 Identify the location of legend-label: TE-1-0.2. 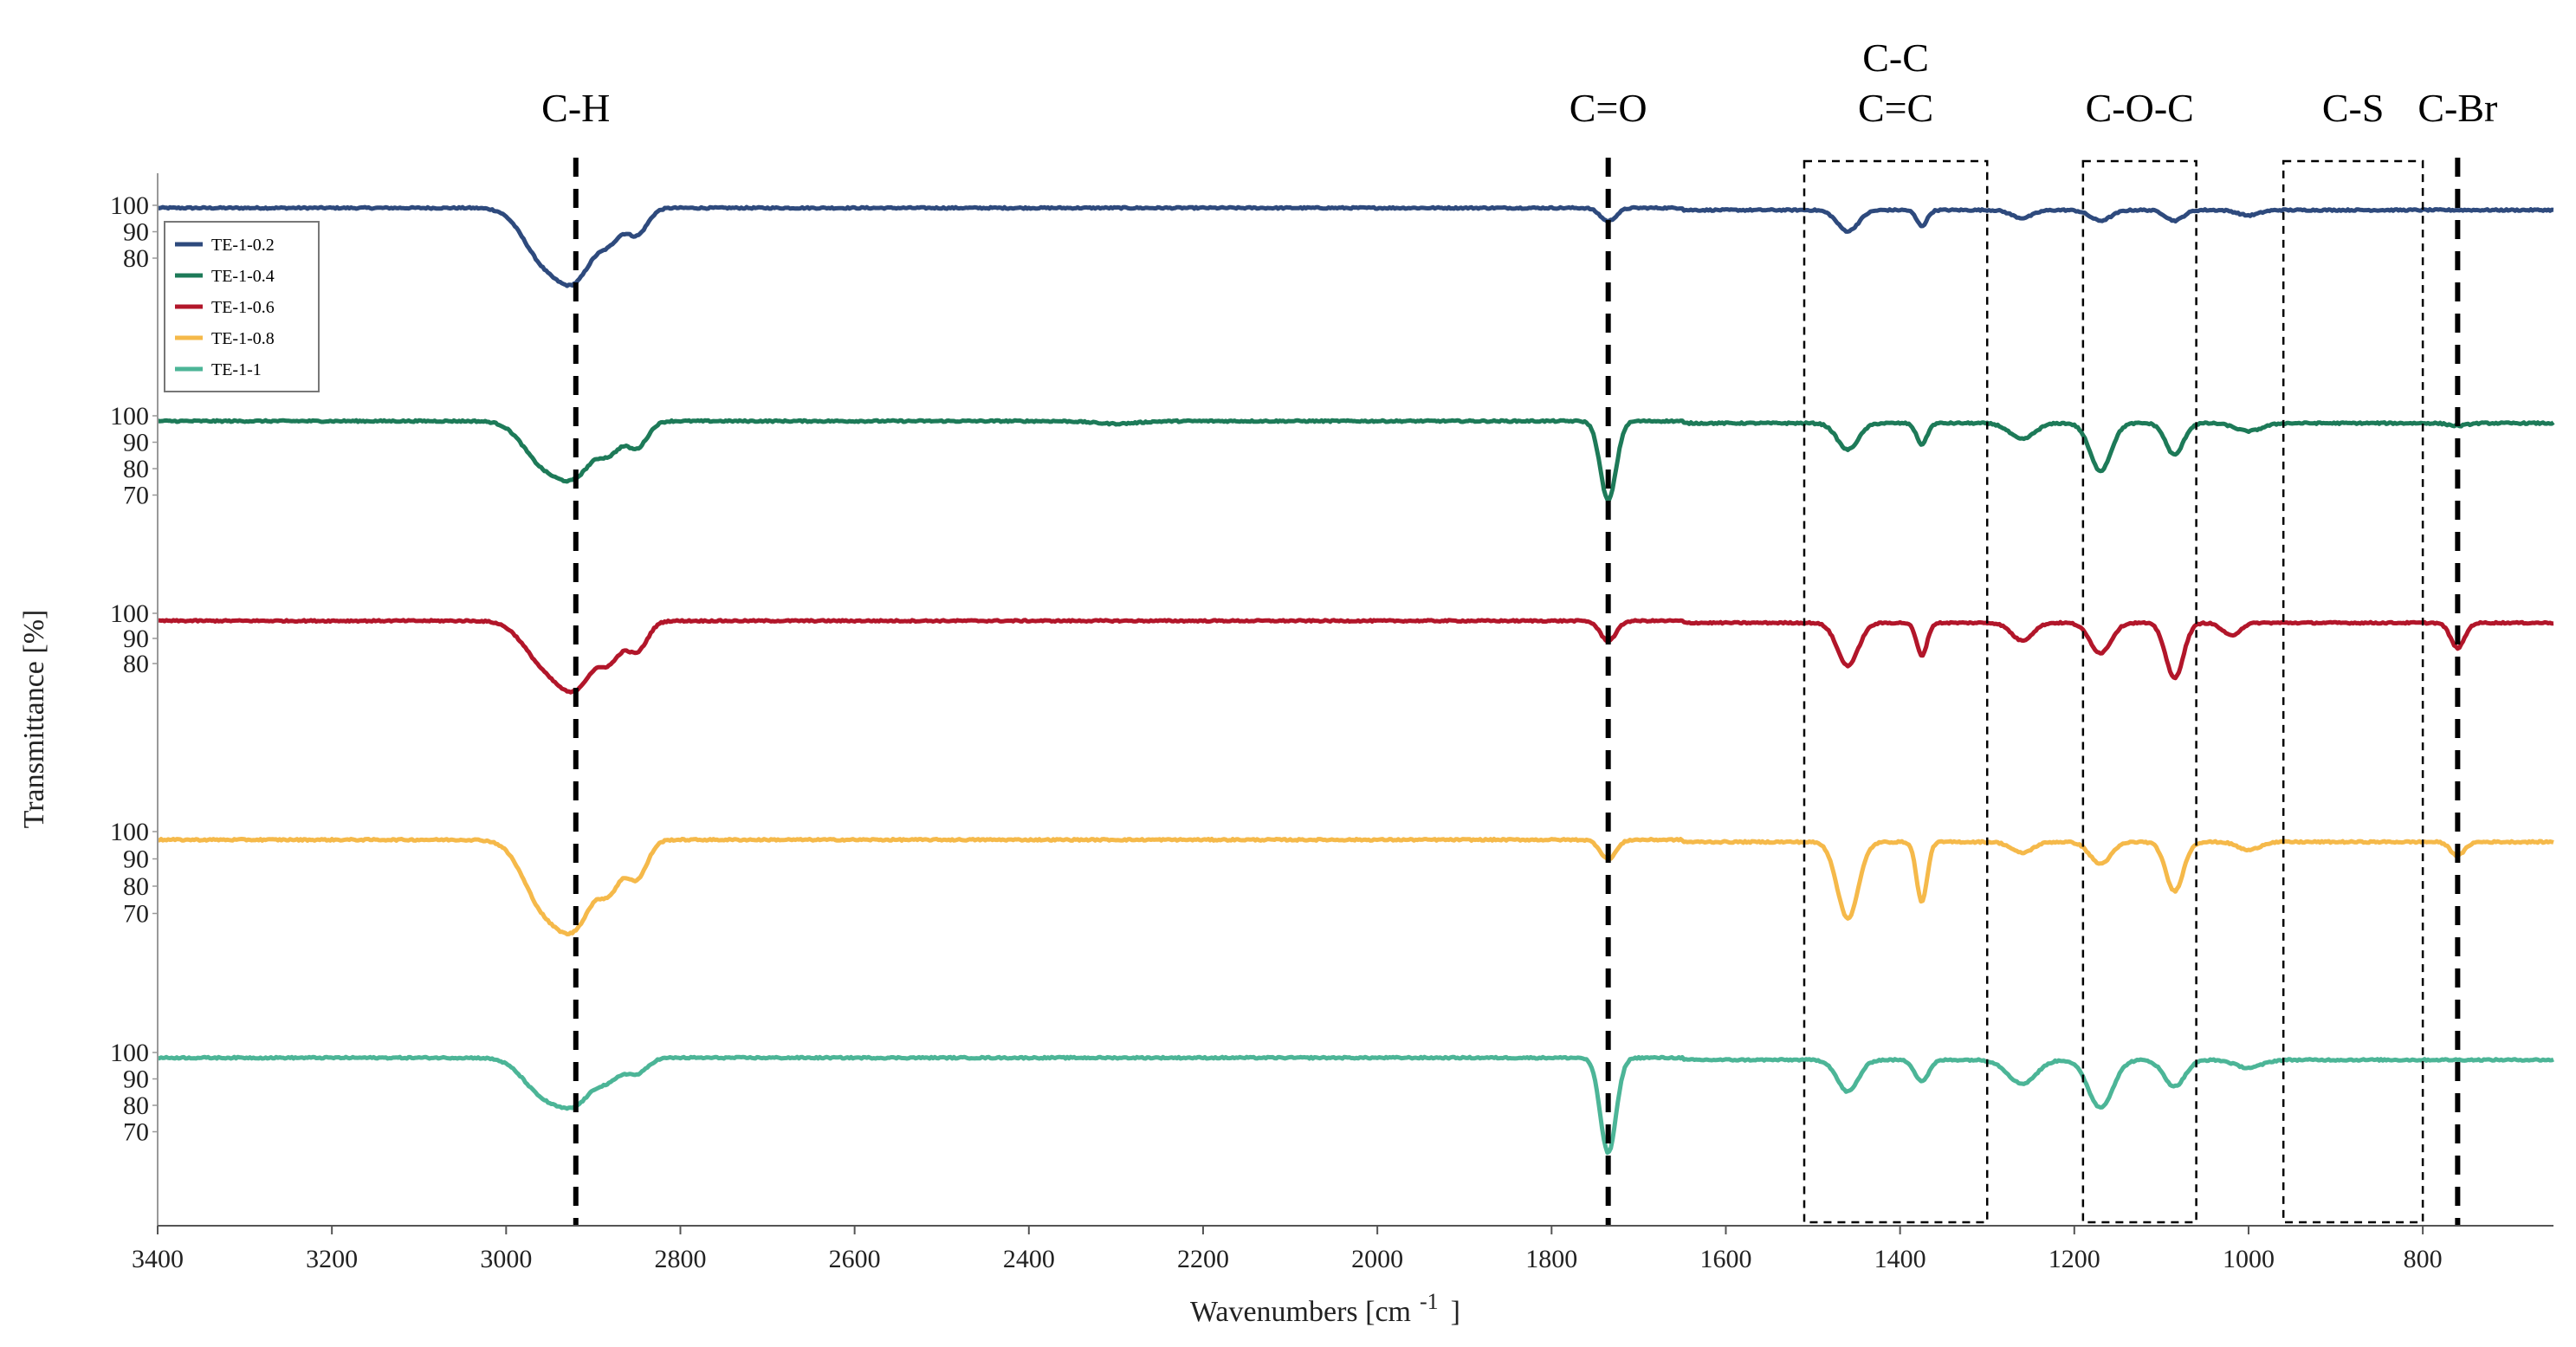
(243, 246).